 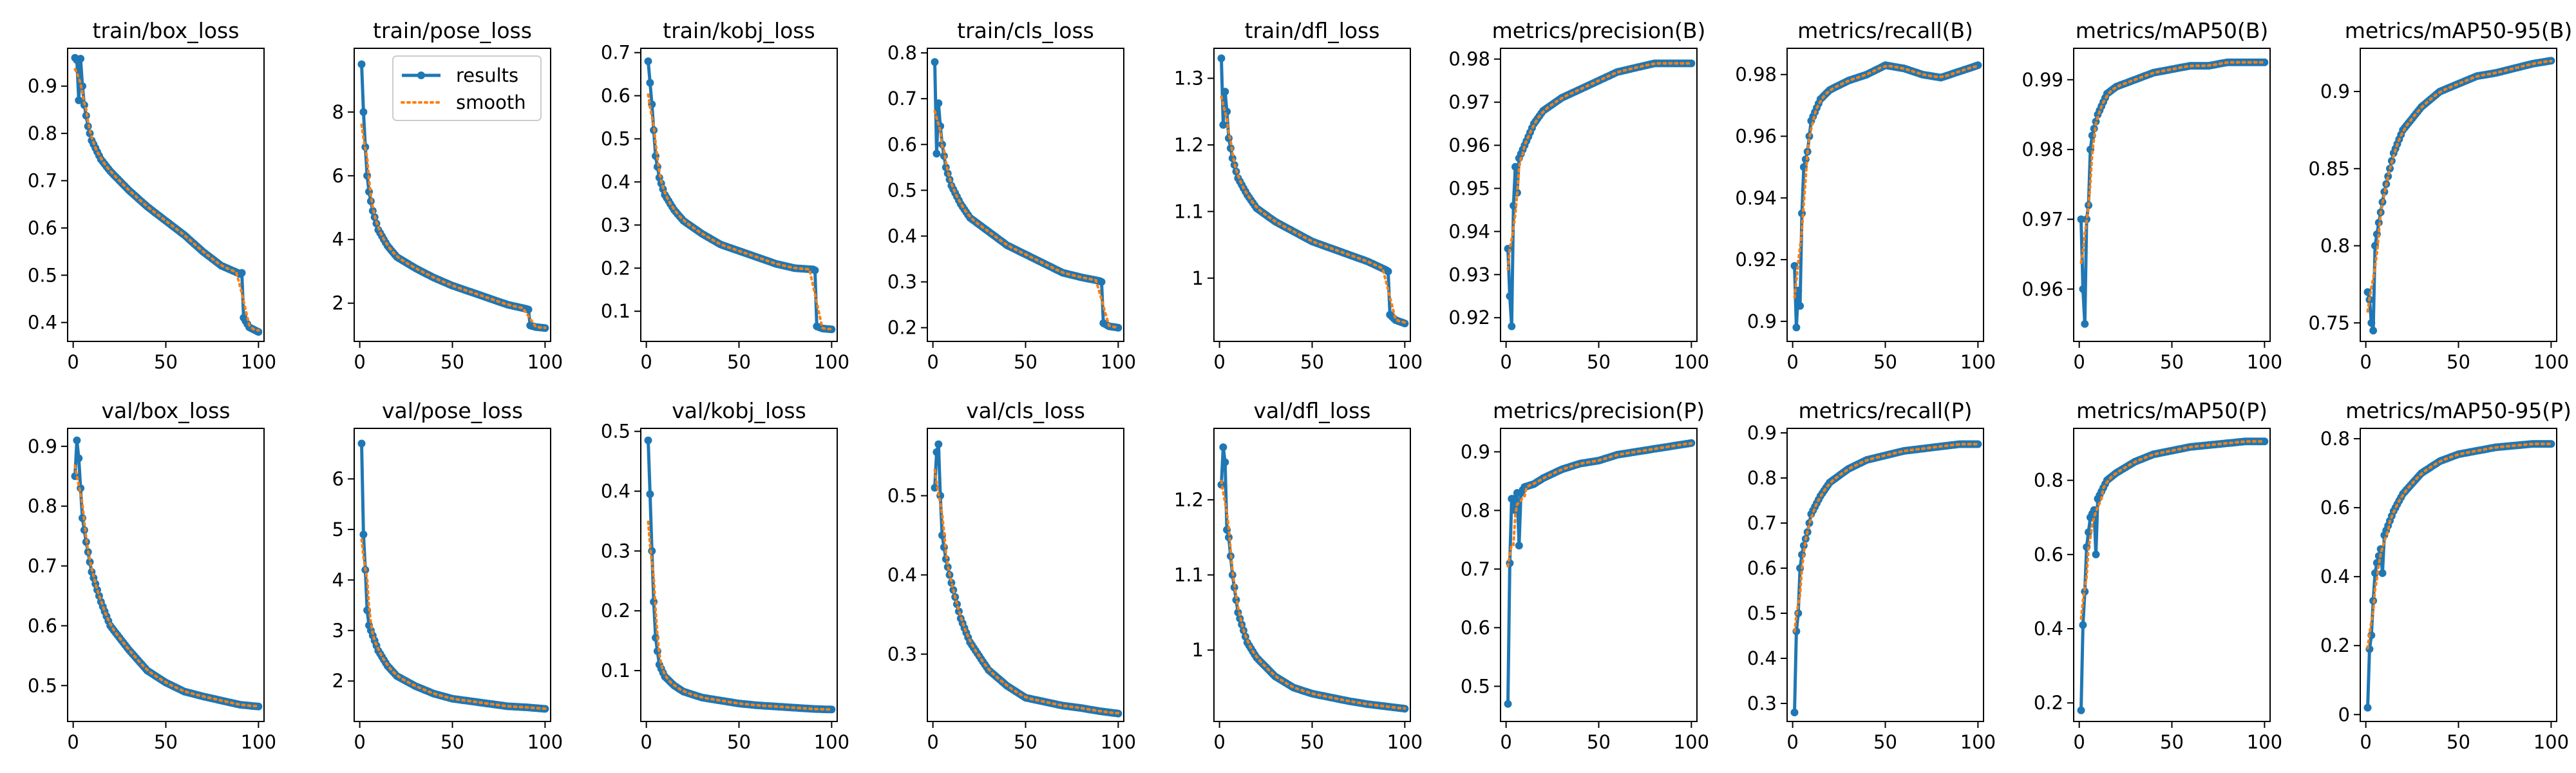 What do you see at coordinates (1599, 410) in the screenshot?
I see `subplot-title: metrics/precision(P)` at bounding box center [1599, 410].